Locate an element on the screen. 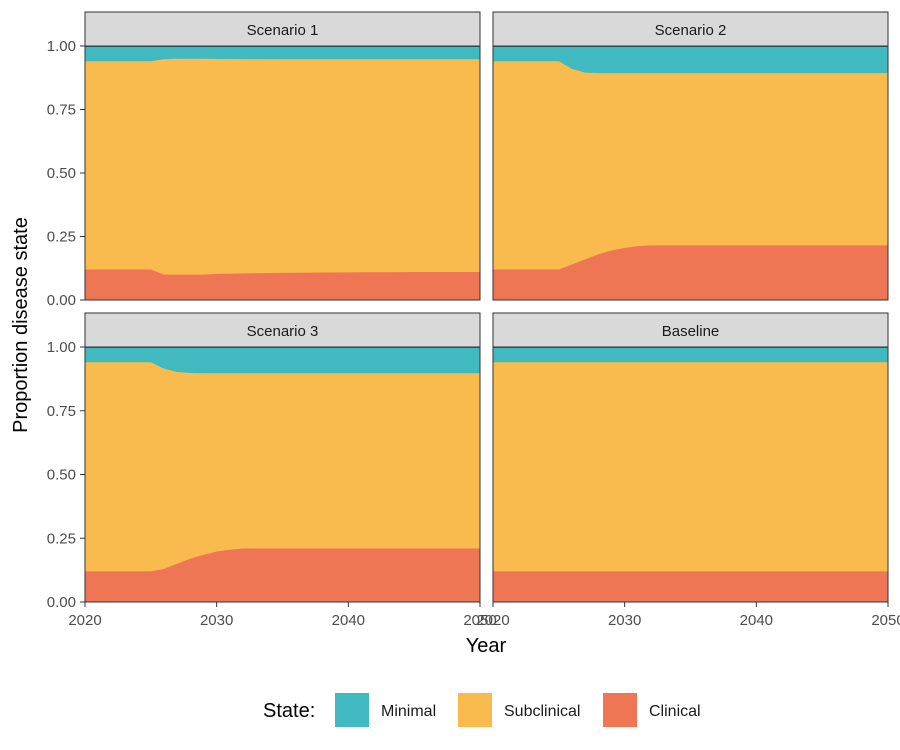  strip-label: Scenario 3 is located at coordinates (283, 331).